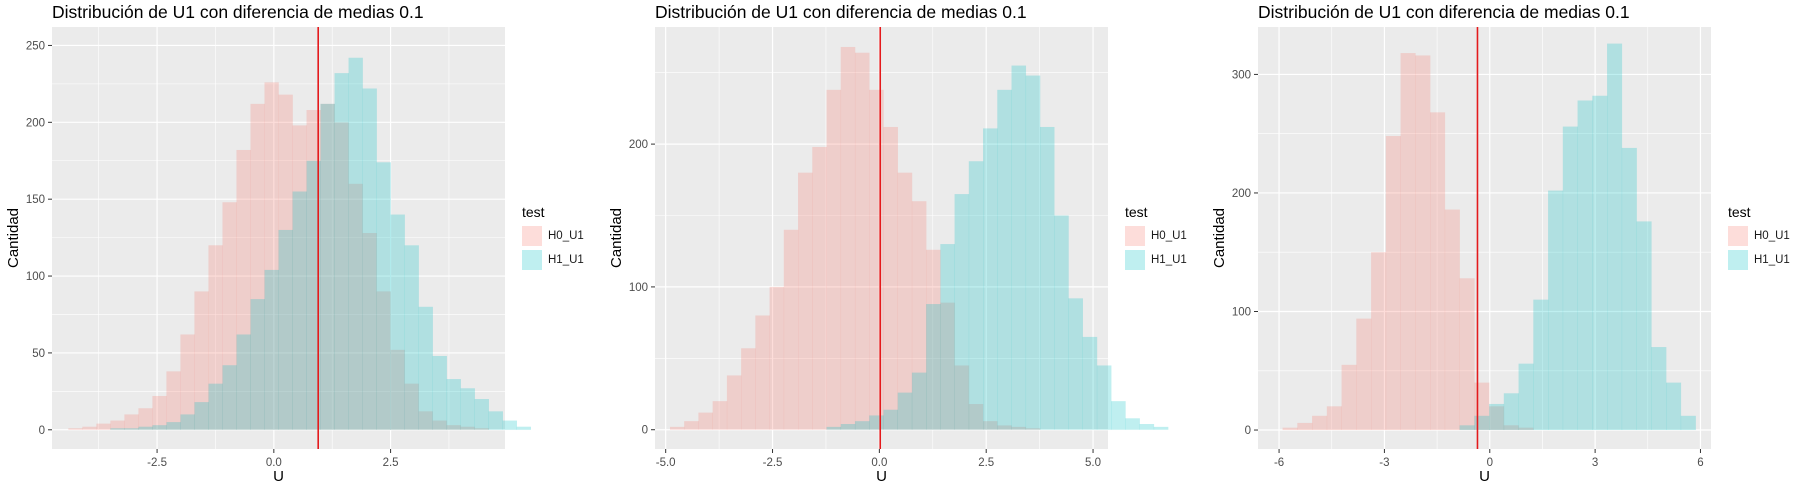  I want to click on x-tick-label: -2.5, so click(773, 463).